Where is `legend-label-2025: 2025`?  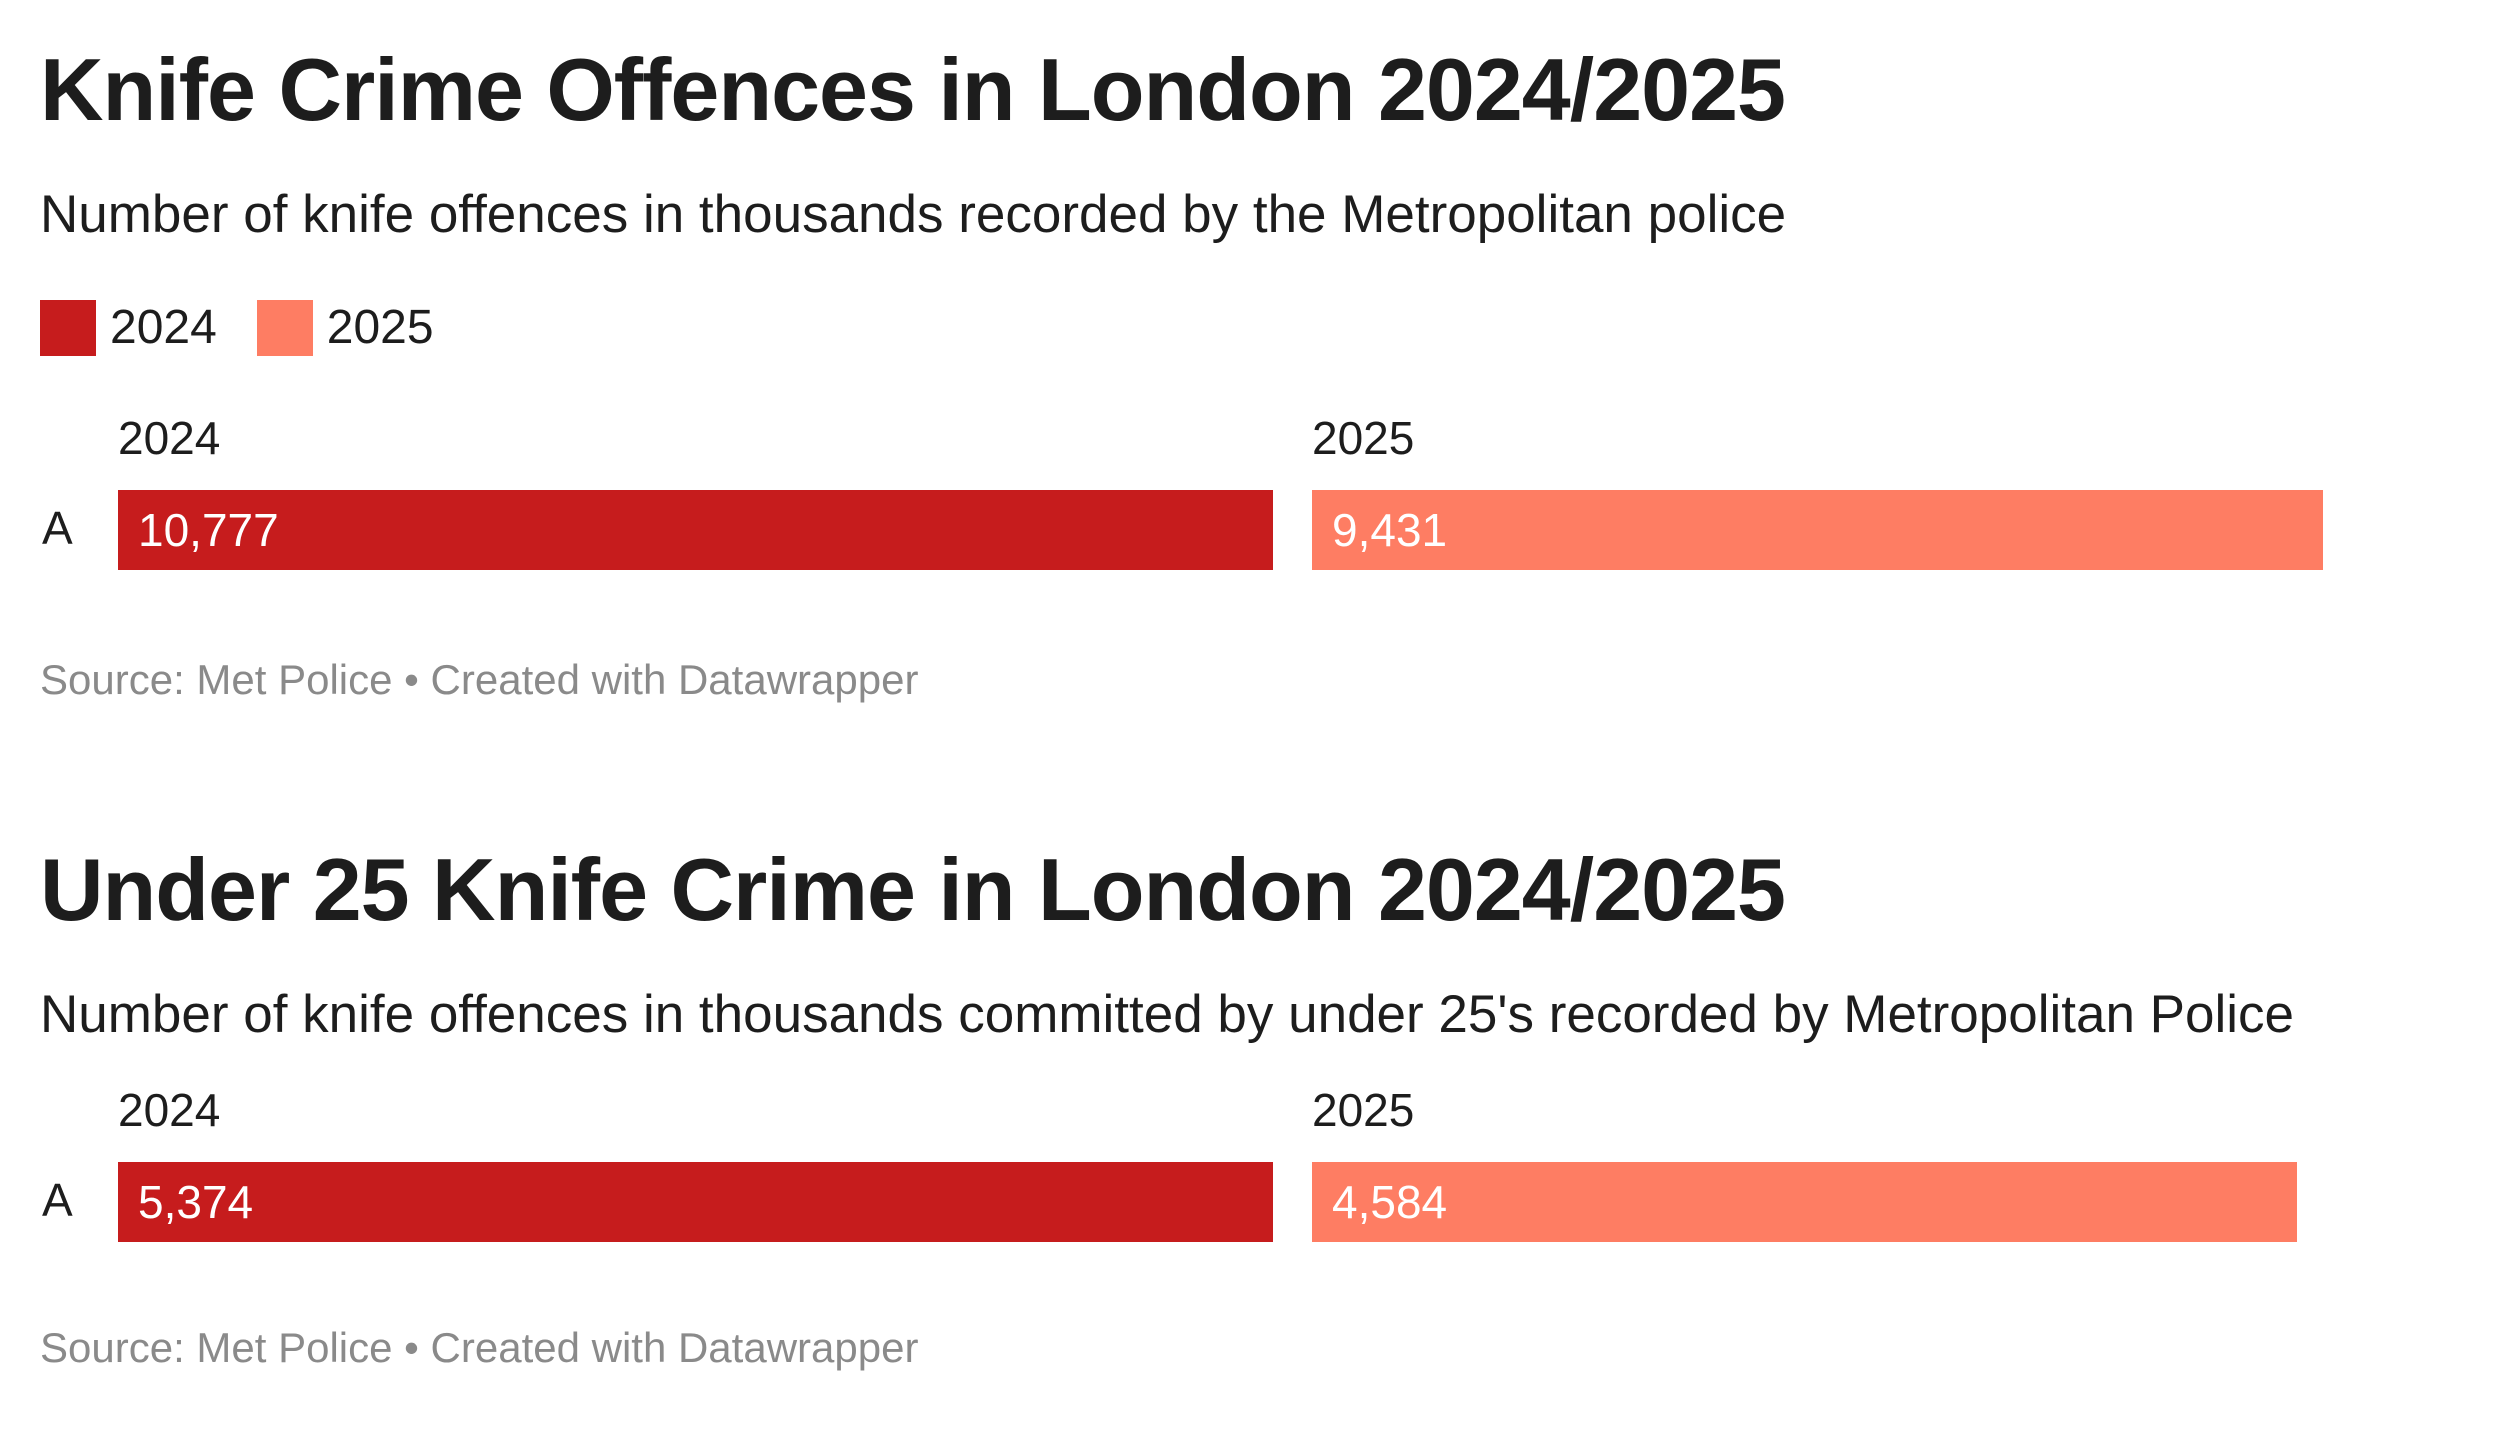
legend-label-2025: 2025 is located at coordinates (380, 327).